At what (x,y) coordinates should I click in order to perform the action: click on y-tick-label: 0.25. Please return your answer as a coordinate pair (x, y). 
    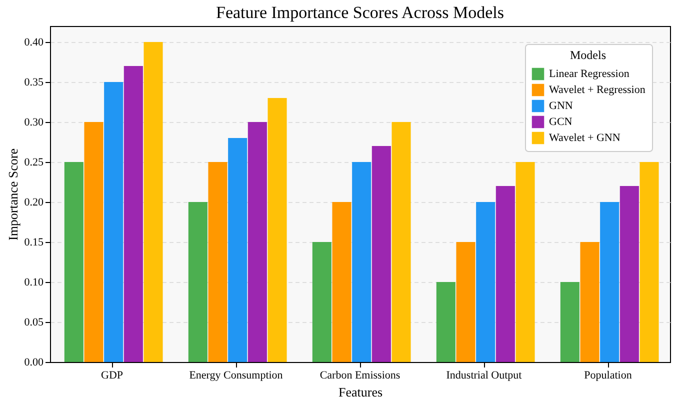
    Looking at the image, I should click on (34, 162).